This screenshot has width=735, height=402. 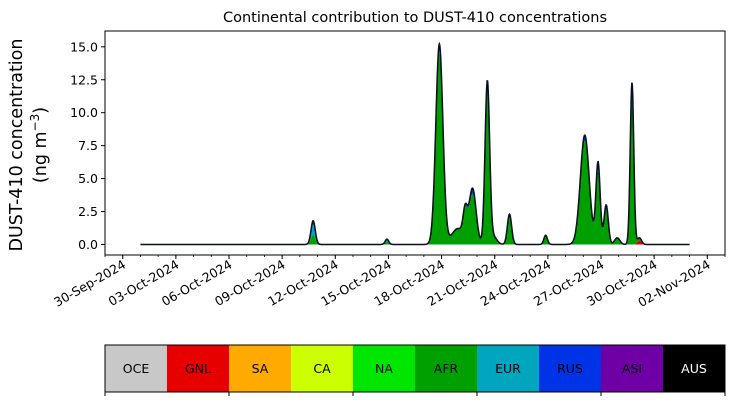 I want to click on legend-label-oce: OCE, so click(x=136, y=368).